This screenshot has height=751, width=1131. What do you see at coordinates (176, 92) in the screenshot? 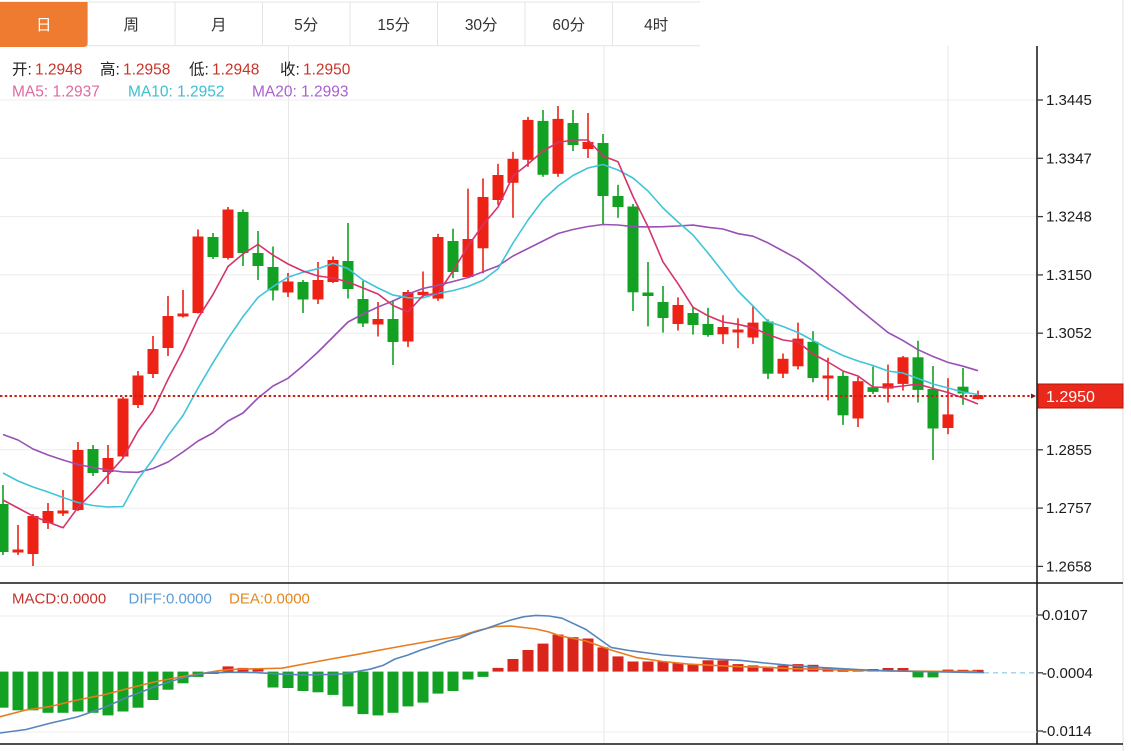
I see `svg-text: MA10: 1.2952` at bounding box center [176, 92].